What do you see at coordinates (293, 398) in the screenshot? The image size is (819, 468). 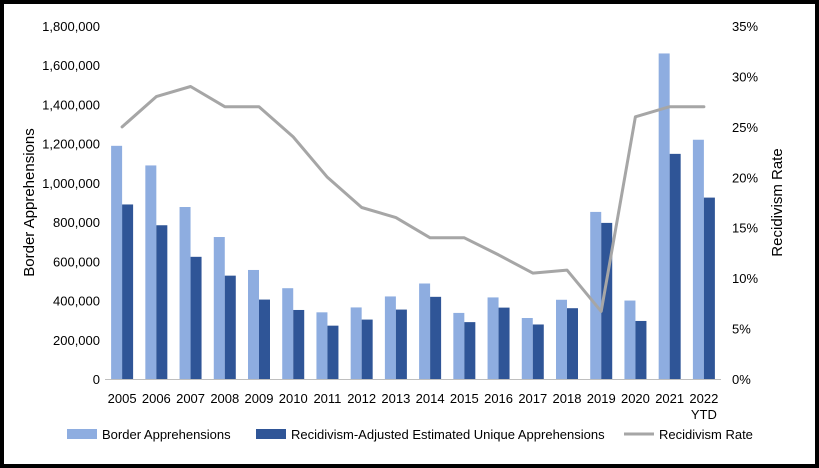 I see `x-tick-label: 2010` at bounding box center [293, 398].